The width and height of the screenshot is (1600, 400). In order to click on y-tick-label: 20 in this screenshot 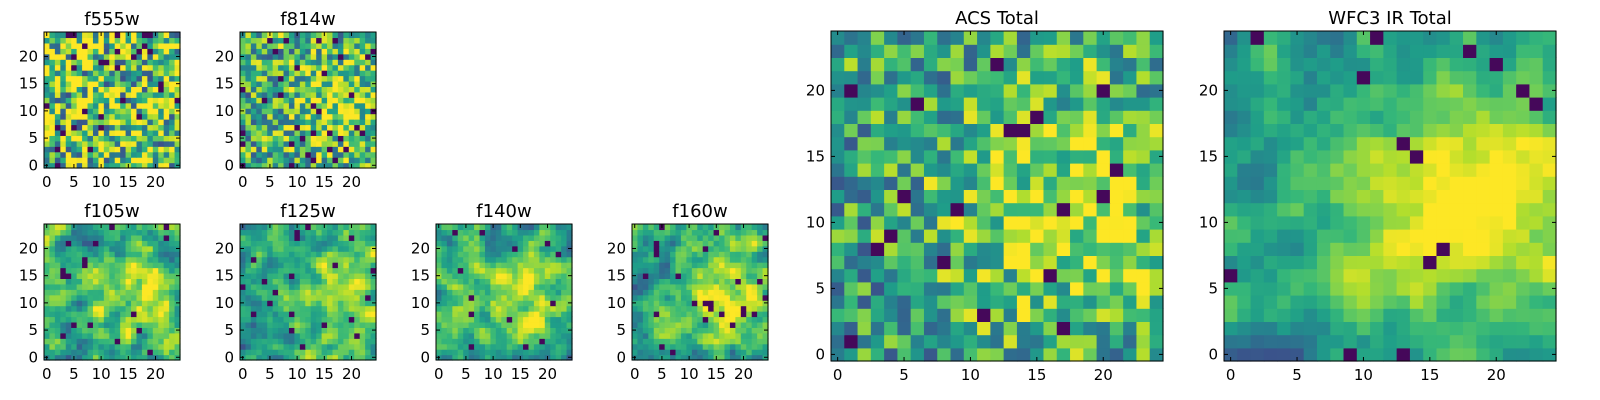, I will do `click(616, 248)`.